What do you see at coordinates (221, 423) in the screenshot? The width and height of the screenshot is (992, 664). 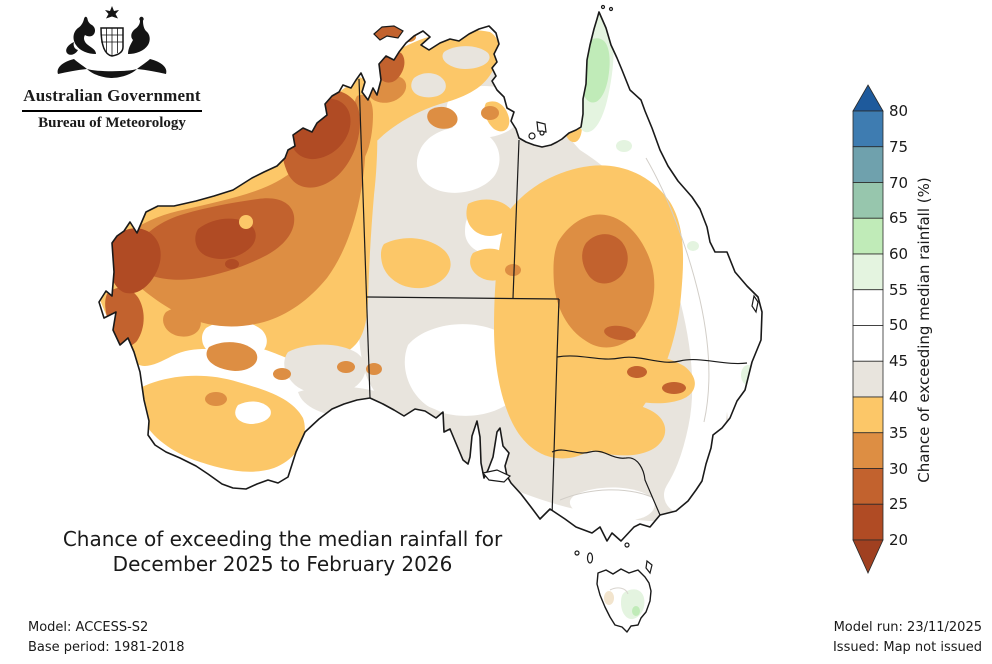 I see `region-golden-wa-south` at bounding box center [221, 423].